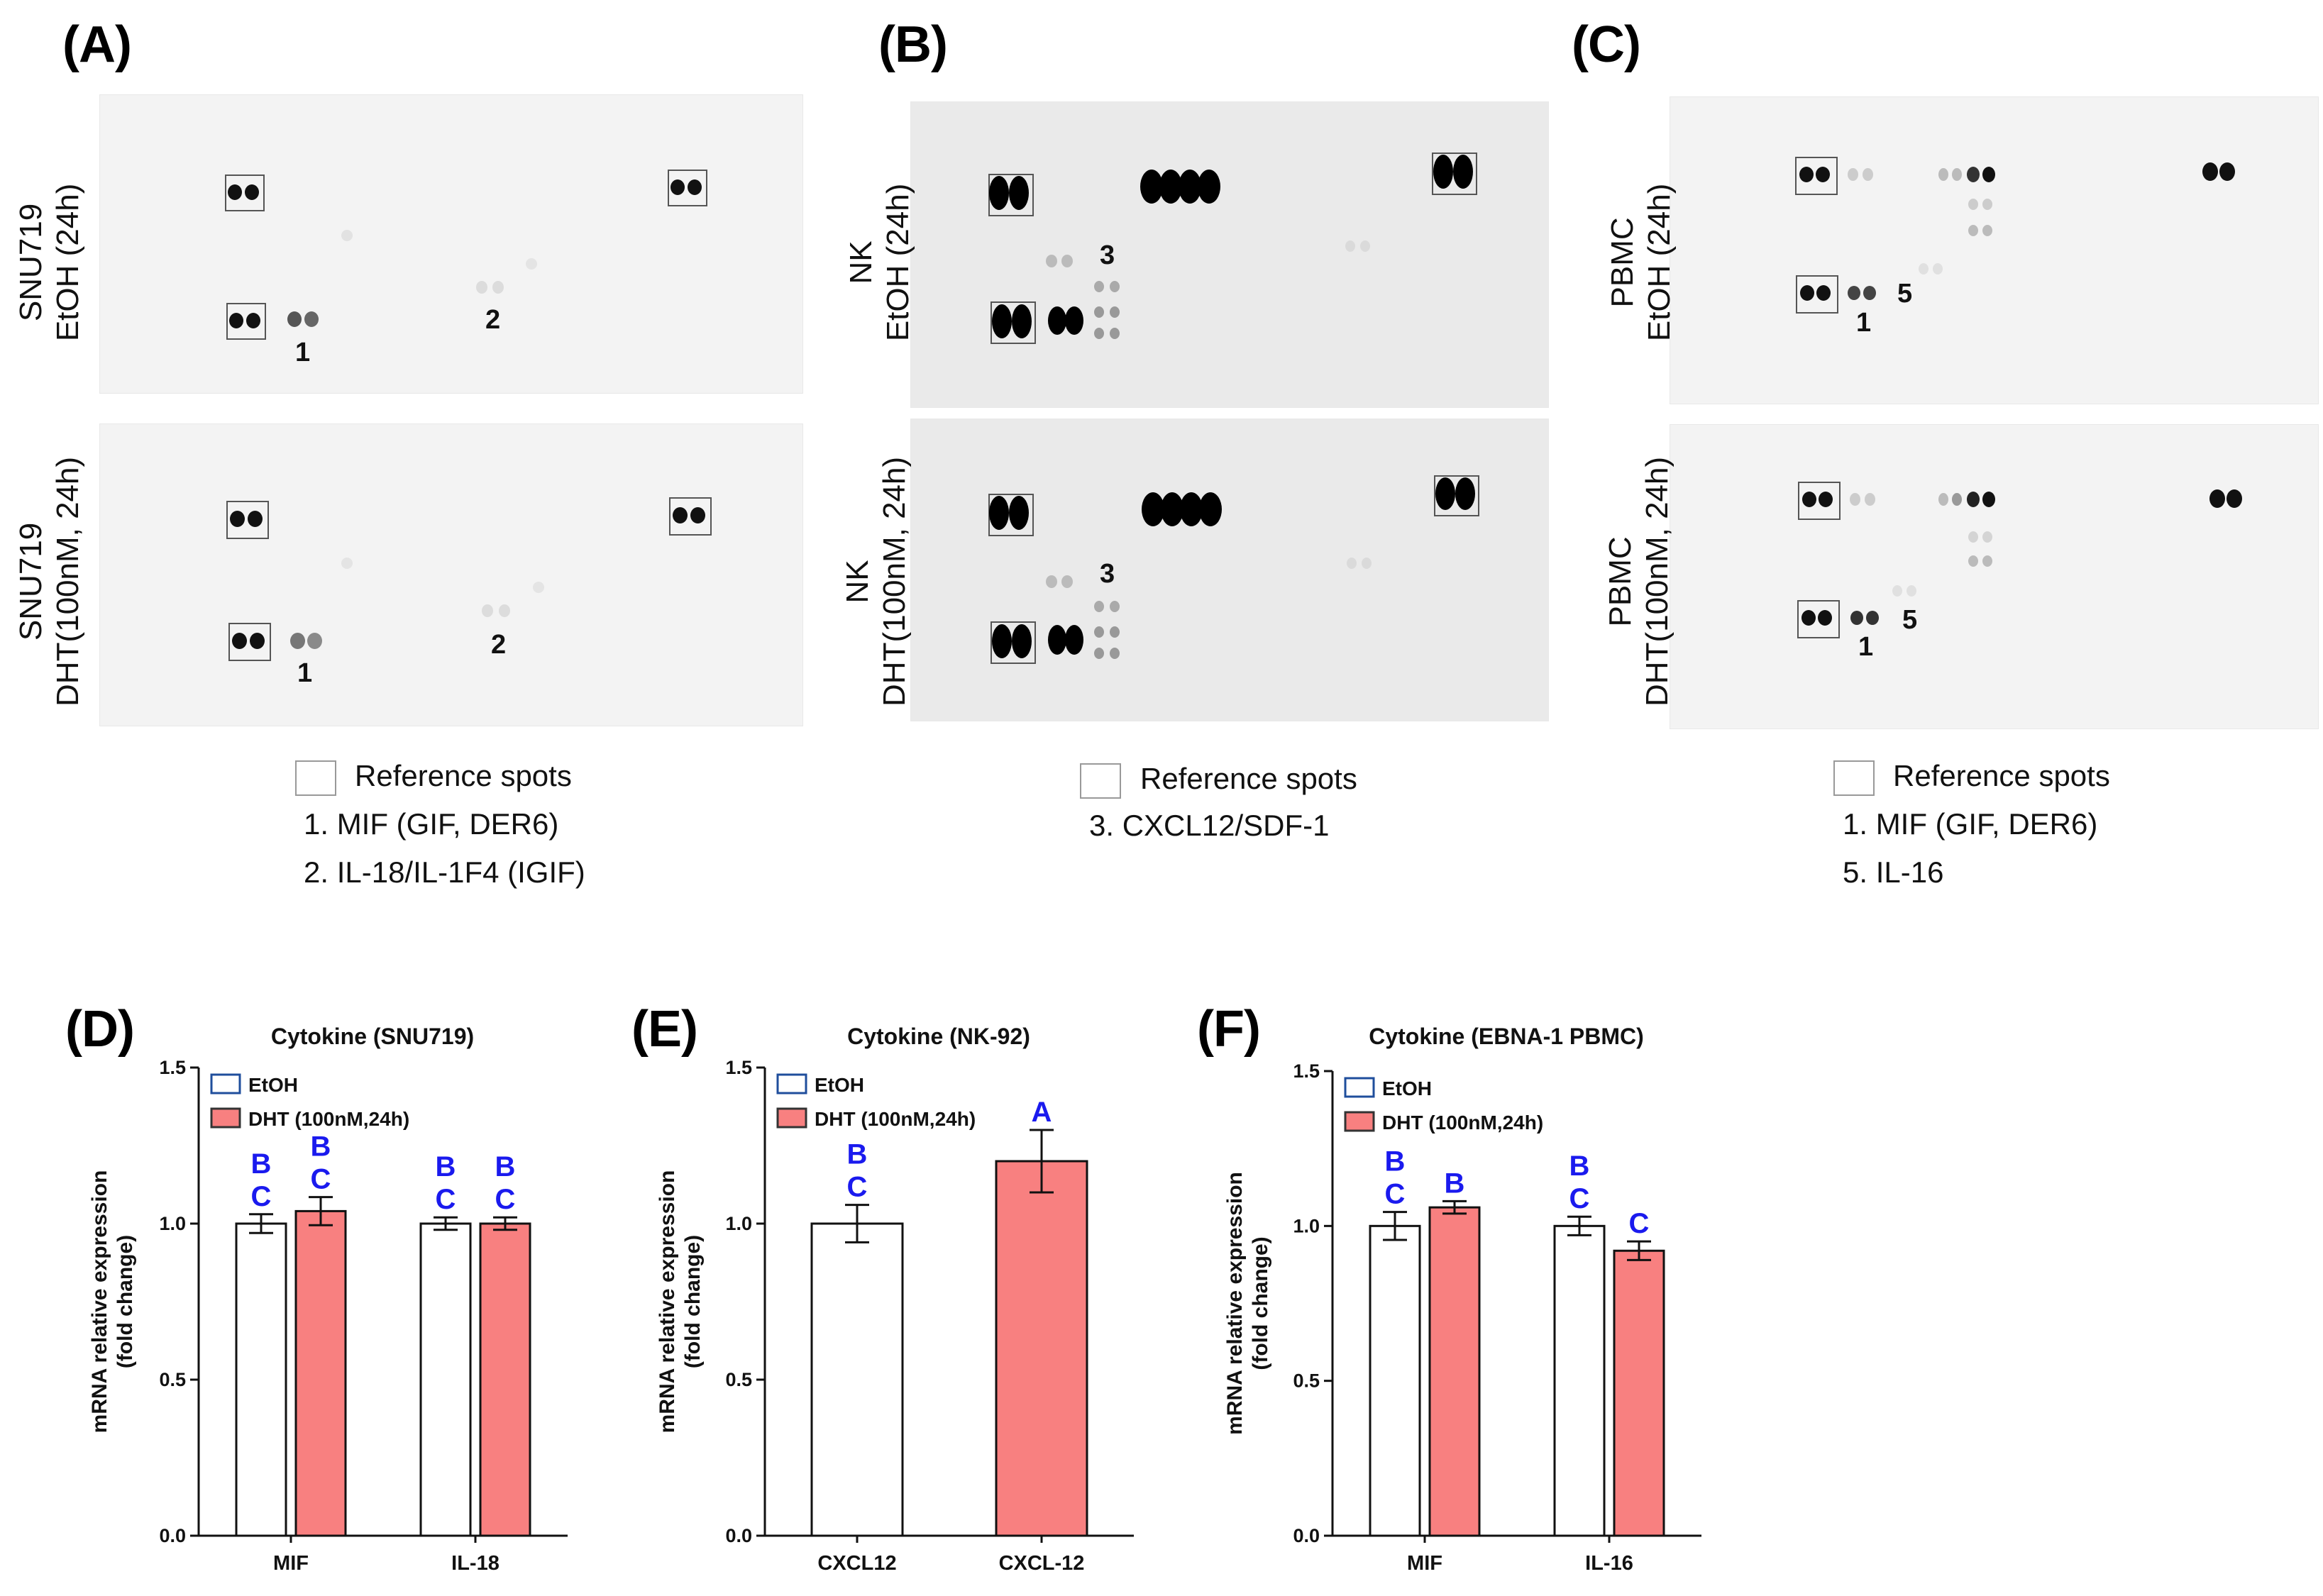 This screenshot has width=2323, height=1596. Describe the element at coordinates (451, 574) in the screenshot. I see `blot-a-dht: 1 2` at that location.